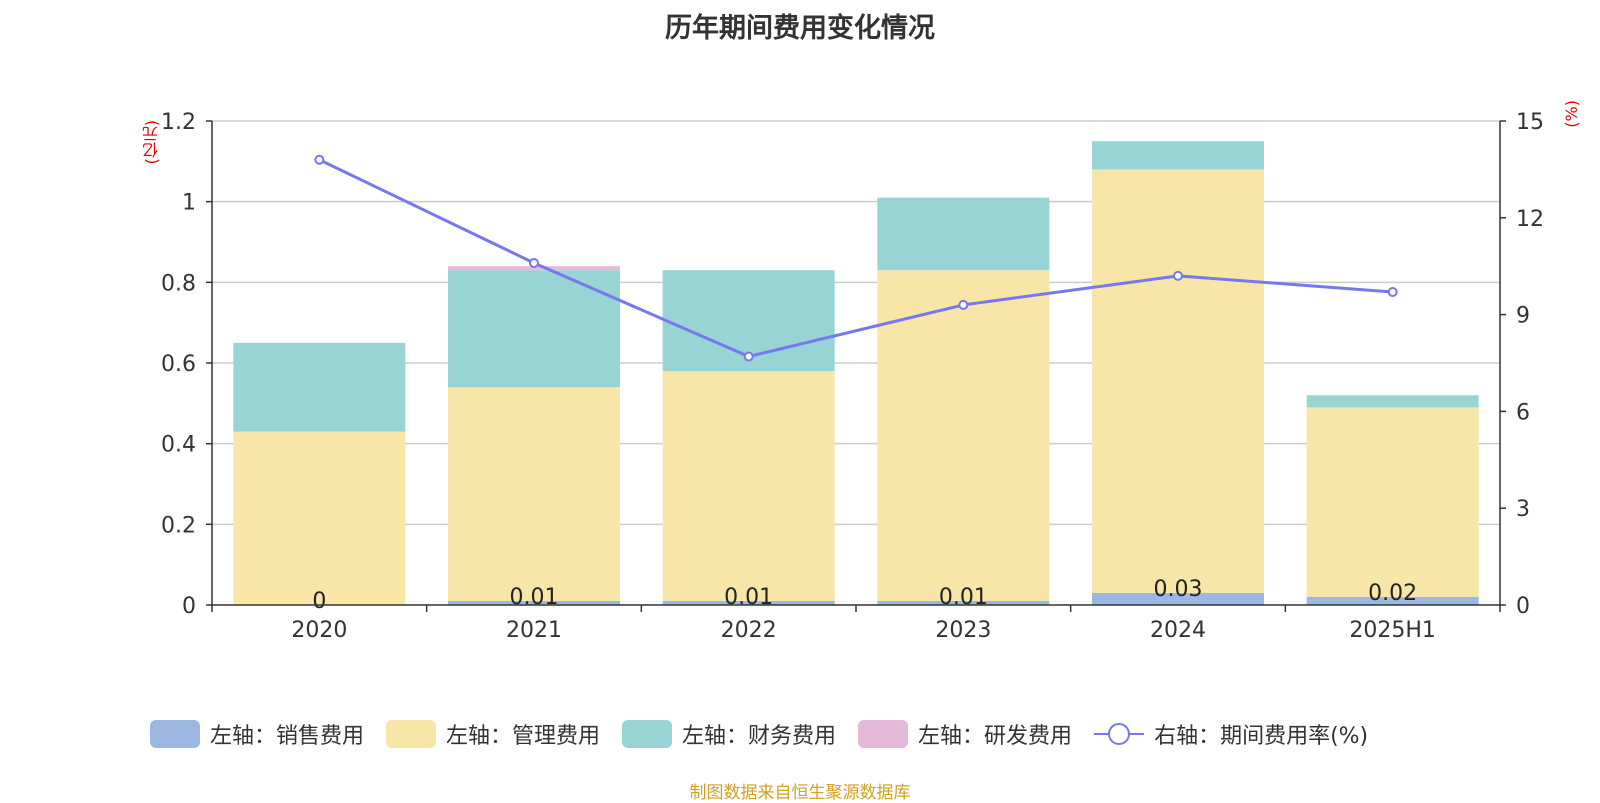  Describe the element at coordinates (800, 28) in the screenshot. I see `chart-title: 历年期间费用变化情况` at that location.